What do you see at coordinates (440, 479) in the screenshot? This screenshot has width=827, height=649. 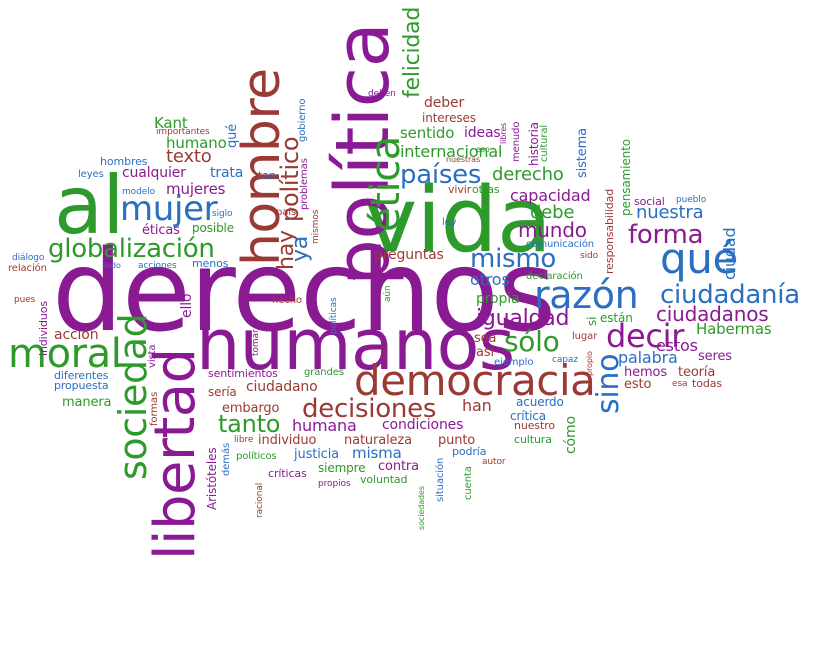 I see `word: situación` at bounding box center [440, 479].